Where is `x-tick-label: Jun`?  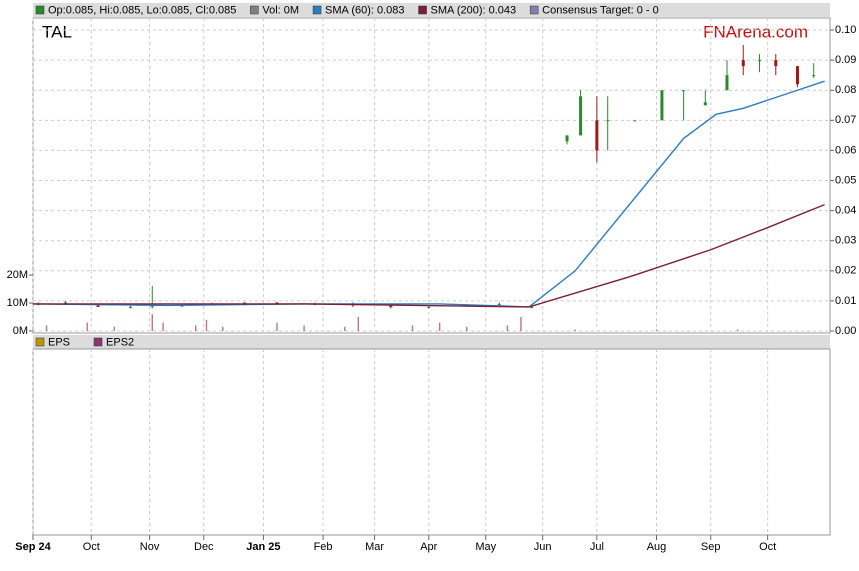
x-tick-label: Jun is located at coordinates (543, 547).